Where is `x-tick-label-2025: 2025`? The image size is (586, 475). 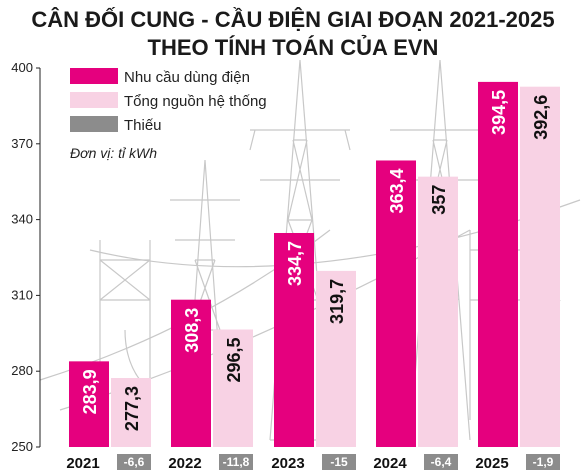
x-tick-label-2025: 2025 is located at coordinates (491, 463).